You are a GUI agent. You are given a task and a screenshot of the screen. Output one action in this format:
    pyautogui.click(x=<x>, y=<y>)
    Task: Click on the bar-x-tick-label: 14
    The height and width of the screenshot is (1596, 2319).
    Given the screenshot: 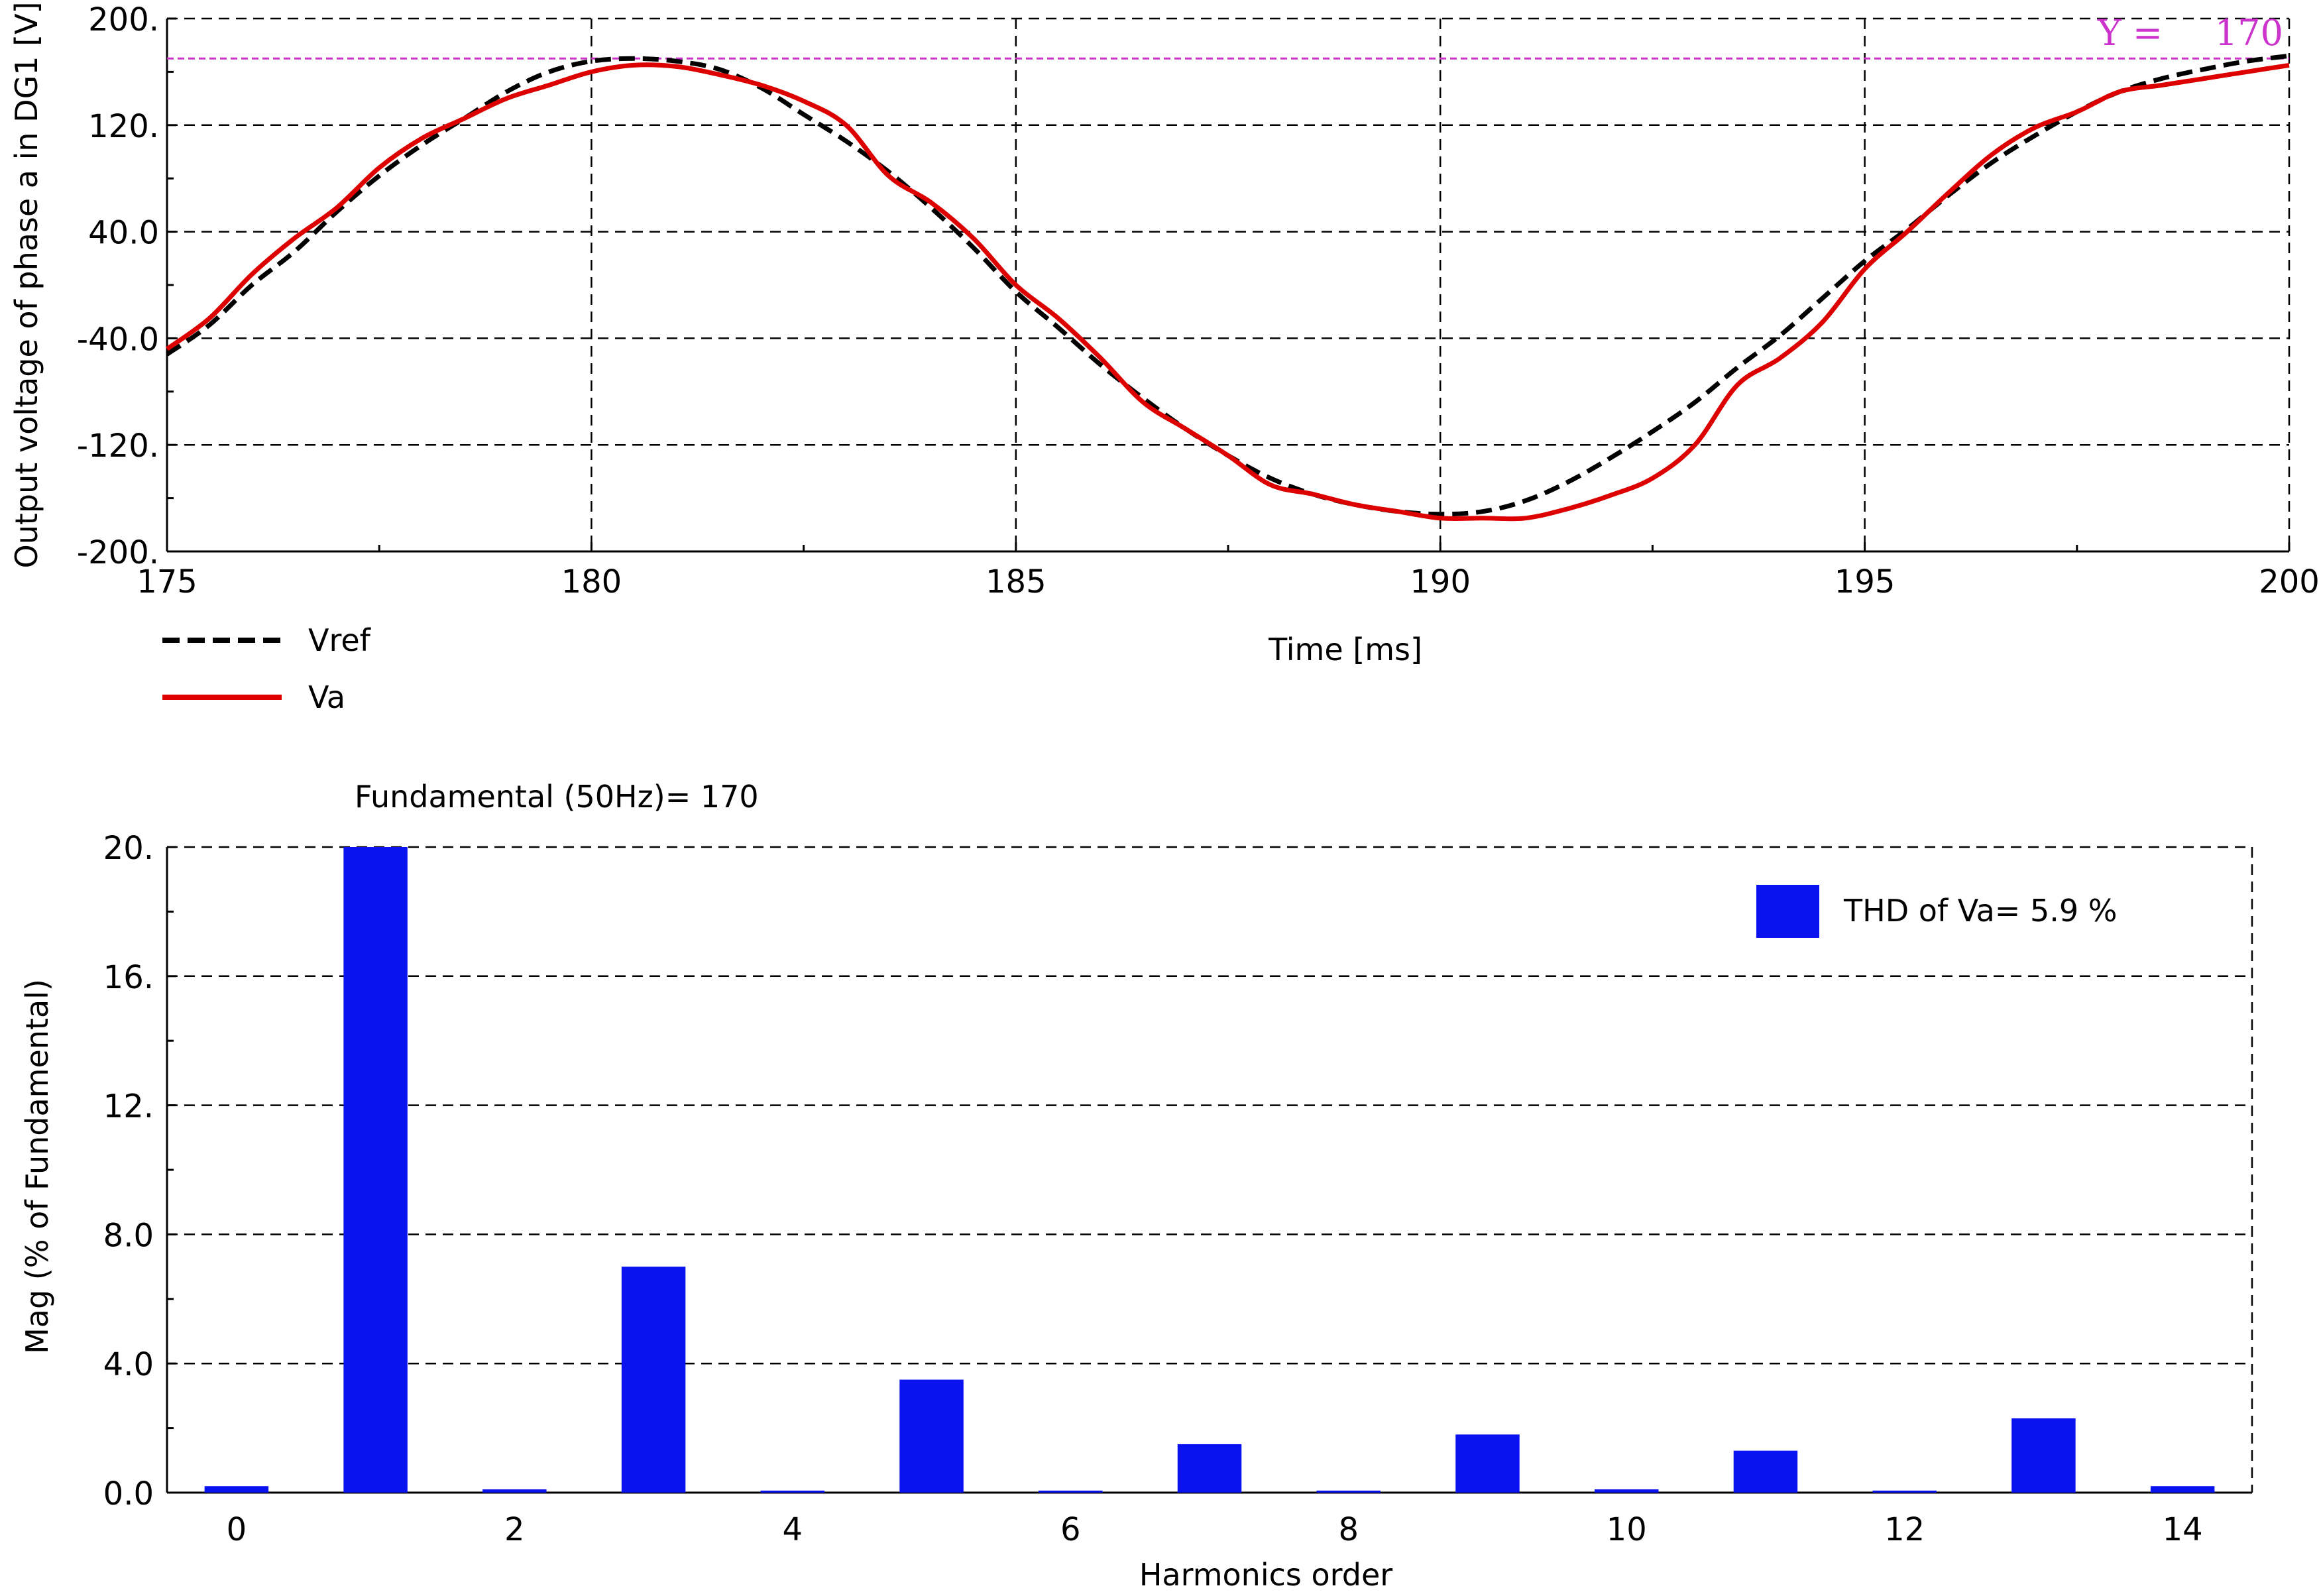 What is the action you would take?
    pyautogui.click(x=2183, y=1529)
    